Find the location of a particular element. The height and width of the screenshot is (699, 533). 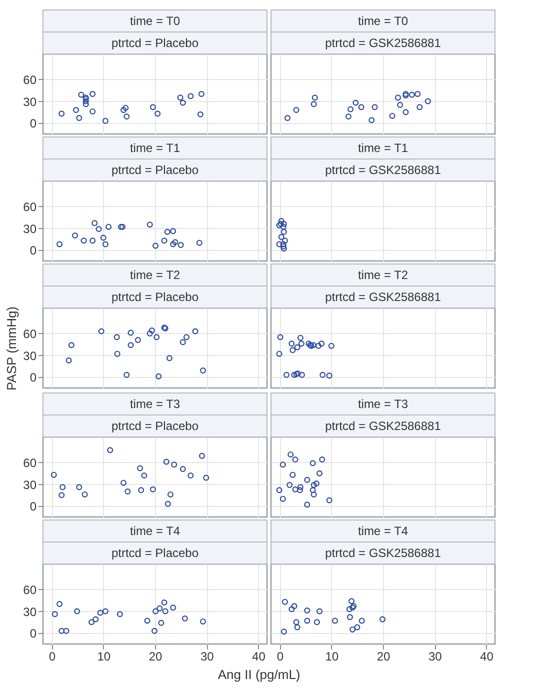

chart-subtitle: ptrtcd = GSK2586881 is located at coordinates (383, 553).